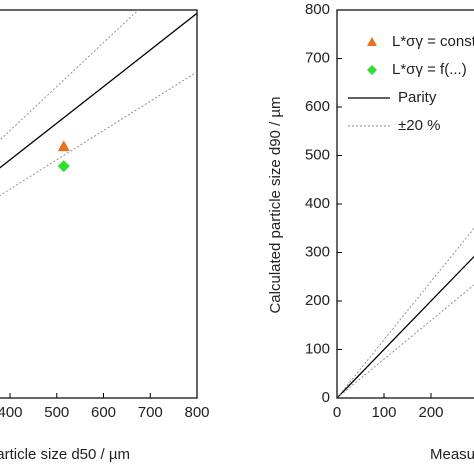 The image size is (474, 474). What do you see at coordinates (452, 454) in the screenshot?
I see `x-axis-label: Measured particle size d90 / µm` at bounding box center [452, 454].